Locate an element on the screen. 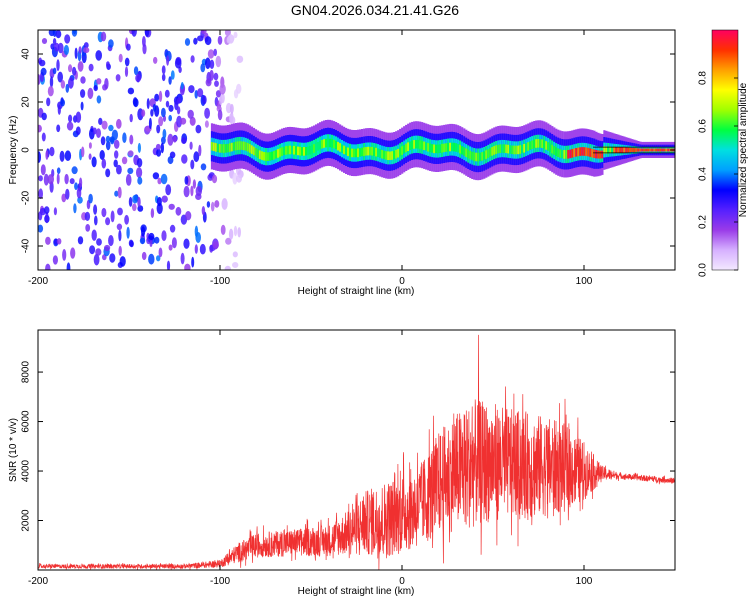 The image size is (750, 600). colorbar-tick-label: 0.4 is located at coordinates (703, 174).